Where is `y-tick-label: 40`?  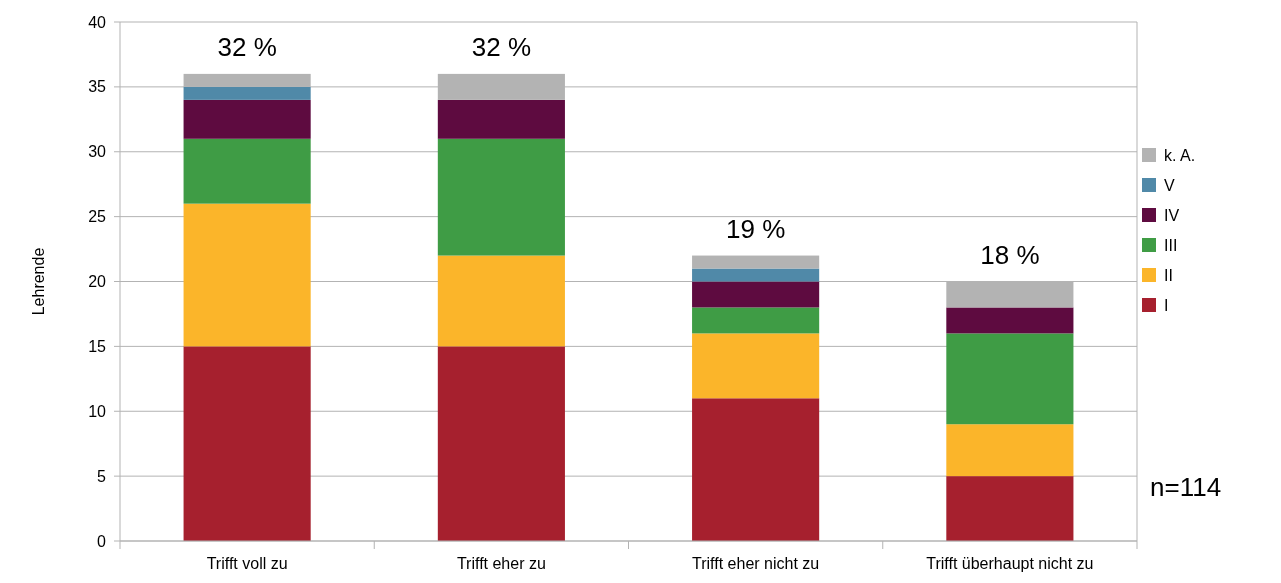 y-tick-label: 40 is located at coordinates (97, 22).